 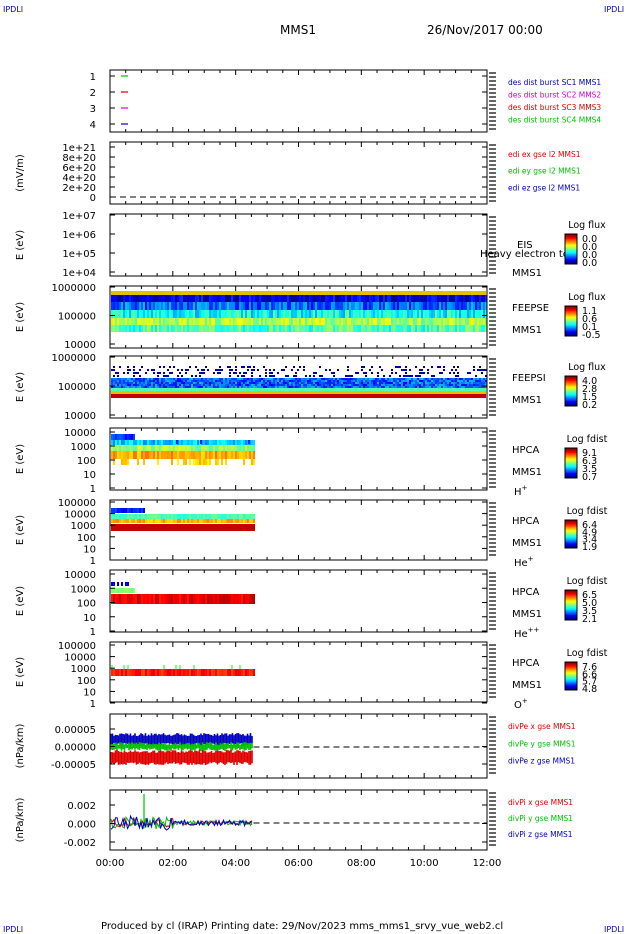 I want to click on y-tick-label: 1e+04, so click(x=79, y=273).